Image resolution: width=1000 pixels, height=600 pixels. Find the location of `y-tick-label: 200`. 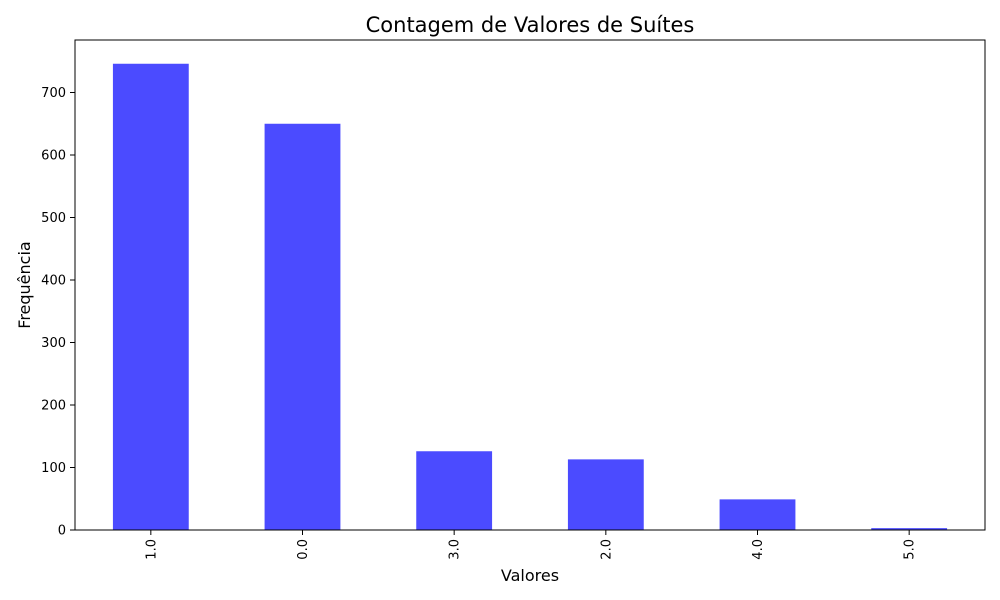

y-tick-label: 200 is located at coordinates (53, 406).